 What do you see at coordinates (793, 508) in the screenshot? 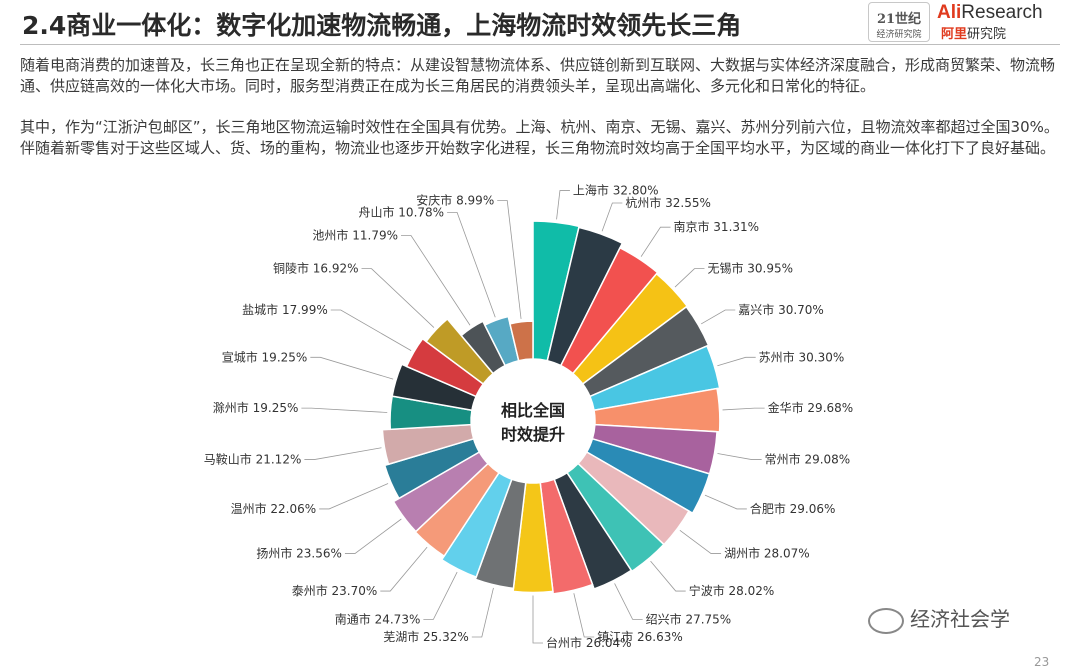
I see `slice-label-8: 合肥市 29.06%` at bounding box center [793, 508].